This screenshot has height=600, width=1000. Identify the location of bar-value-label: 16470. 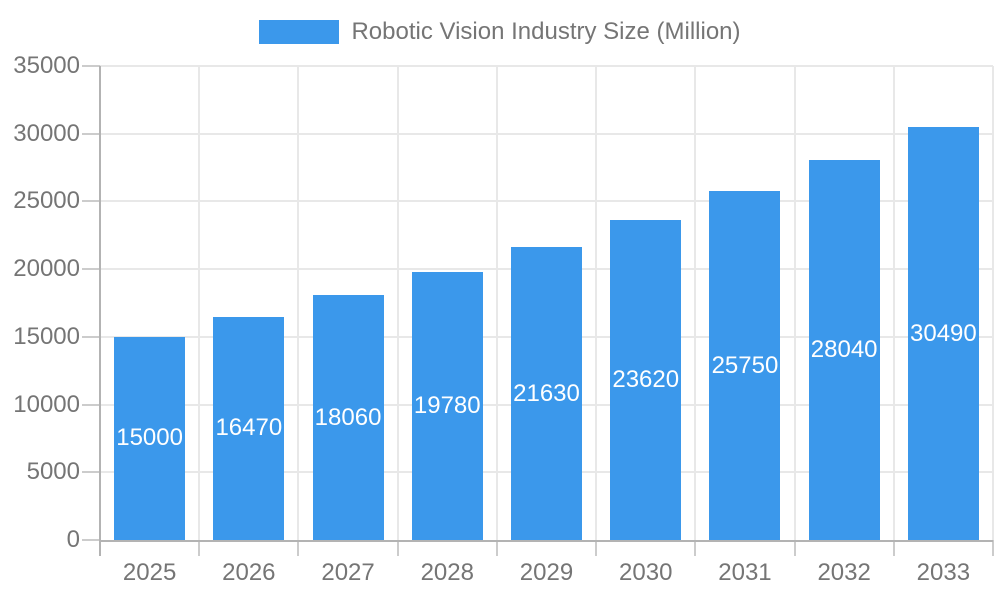
(249, 428).